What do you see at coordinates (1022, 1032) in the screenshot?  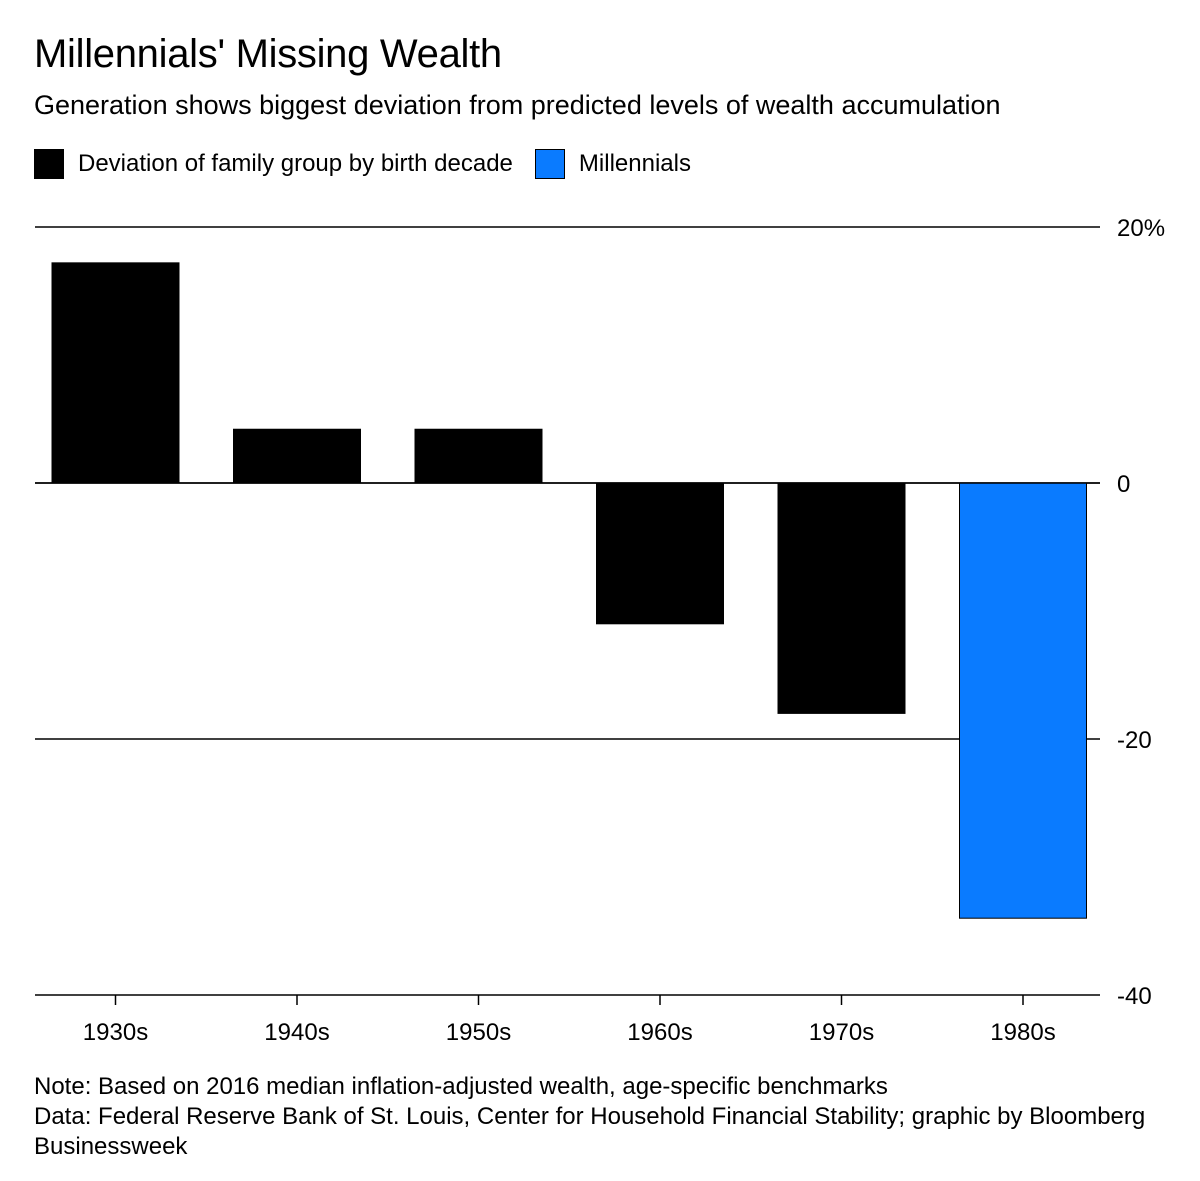 I see `x-tick-label: 1980s` at bounding box center [1022, 1032].